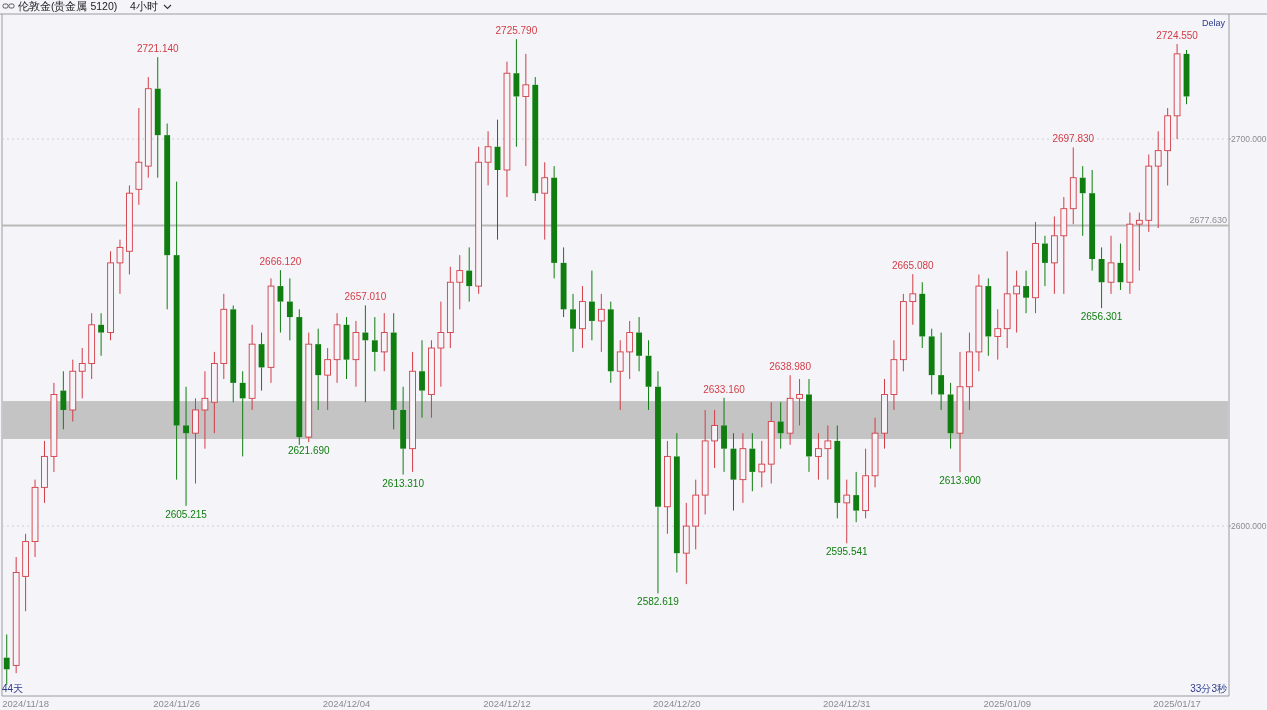  What do you see at coordinates (26, 703) in the screenshot?
I see `x-tick-label: 2024/11/18` at bounding box center [26, 703].